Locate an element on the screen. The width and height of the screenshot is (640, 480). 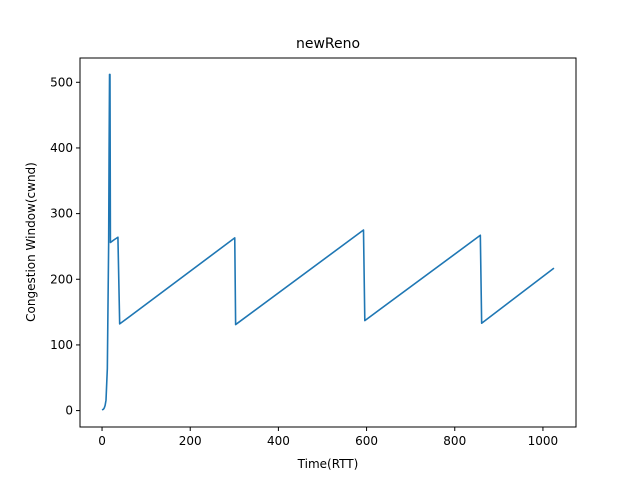
x-tick-label: 600 is located at coordinates (366, 441).